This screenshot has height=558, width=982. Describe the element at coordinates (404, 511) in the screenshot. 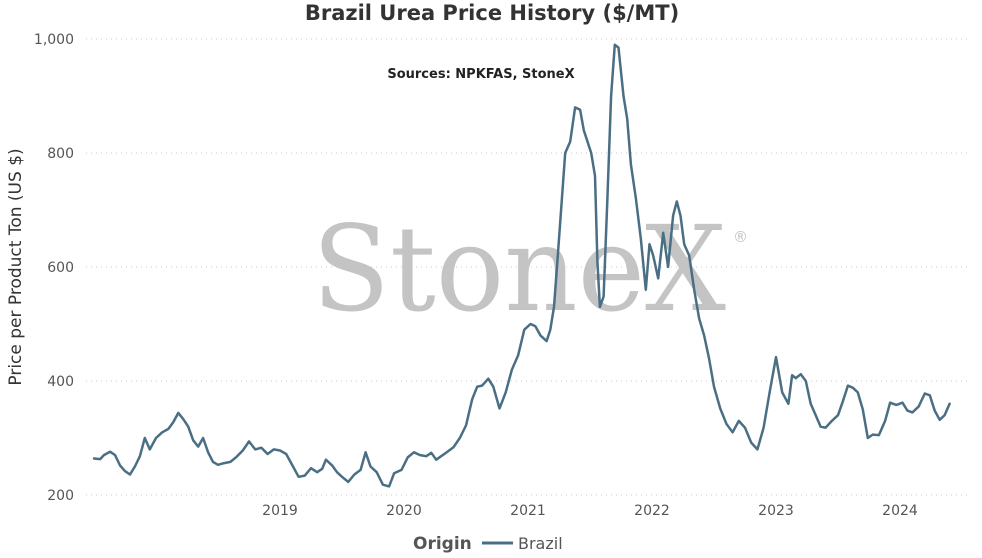

I see `x-tick-label-2020: 2020` at that location.